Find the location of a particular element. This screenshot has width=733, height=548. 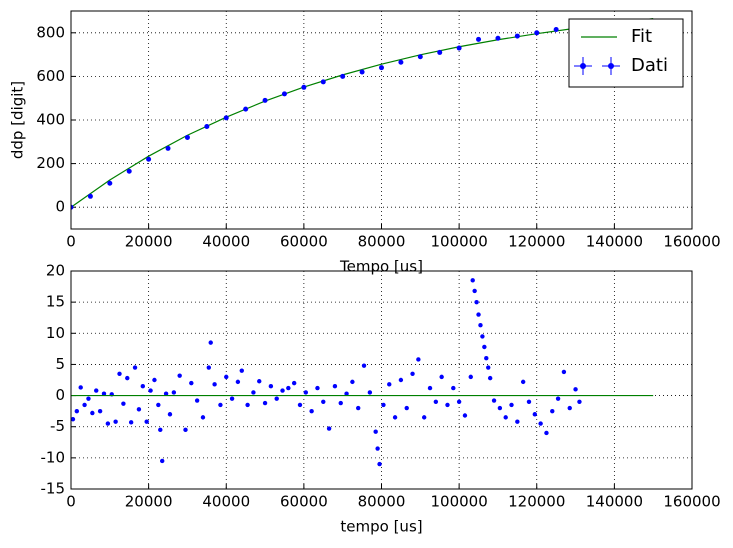

x-tick-label: 80000 is located at coordinates (382, 502).